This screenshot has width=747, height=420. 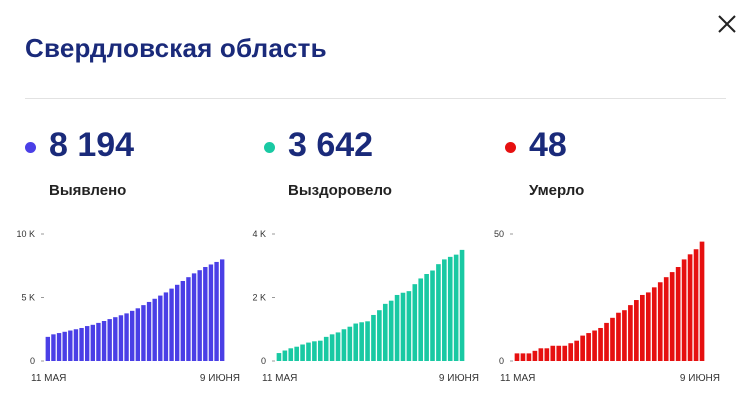 I want to click on y-tick-label: 5 K, so click(x=28, y=298).